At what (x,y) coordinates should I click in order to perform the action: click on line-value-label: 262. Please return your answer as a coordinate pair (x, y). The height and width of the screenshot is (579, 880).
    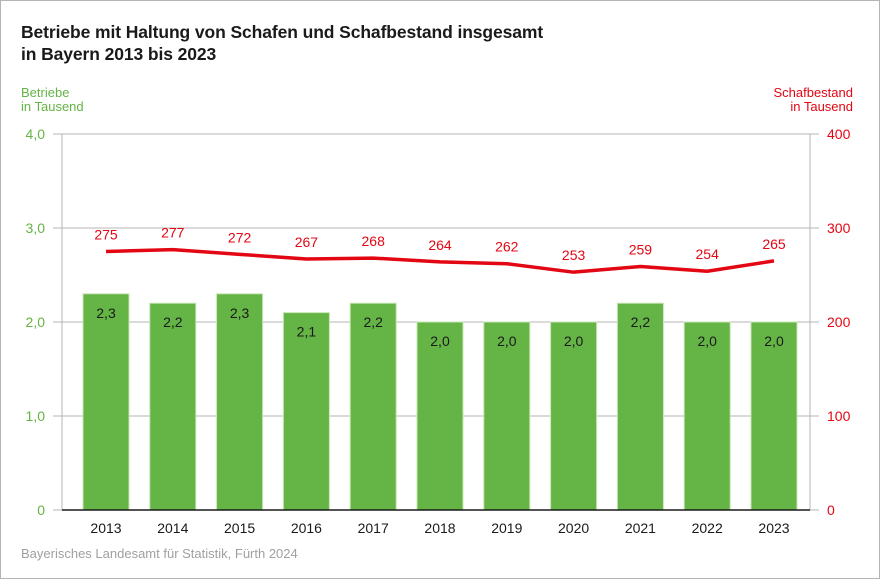
    Looking at the image, I should click on (507, 247).